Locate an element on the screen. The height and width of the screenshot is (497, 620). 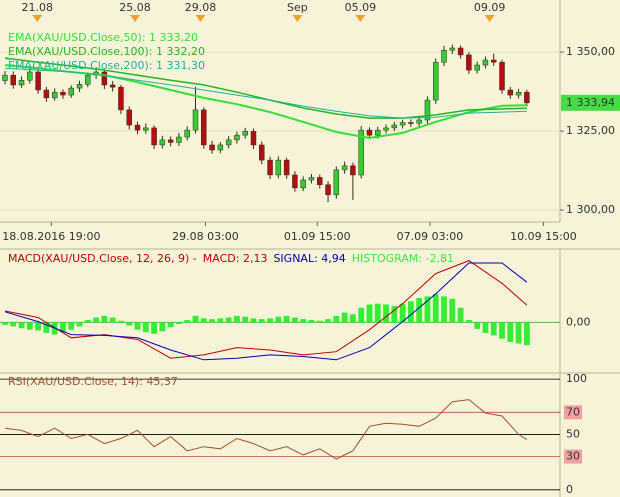
y-tick-label: 100 is located at coordinates (576, 378).